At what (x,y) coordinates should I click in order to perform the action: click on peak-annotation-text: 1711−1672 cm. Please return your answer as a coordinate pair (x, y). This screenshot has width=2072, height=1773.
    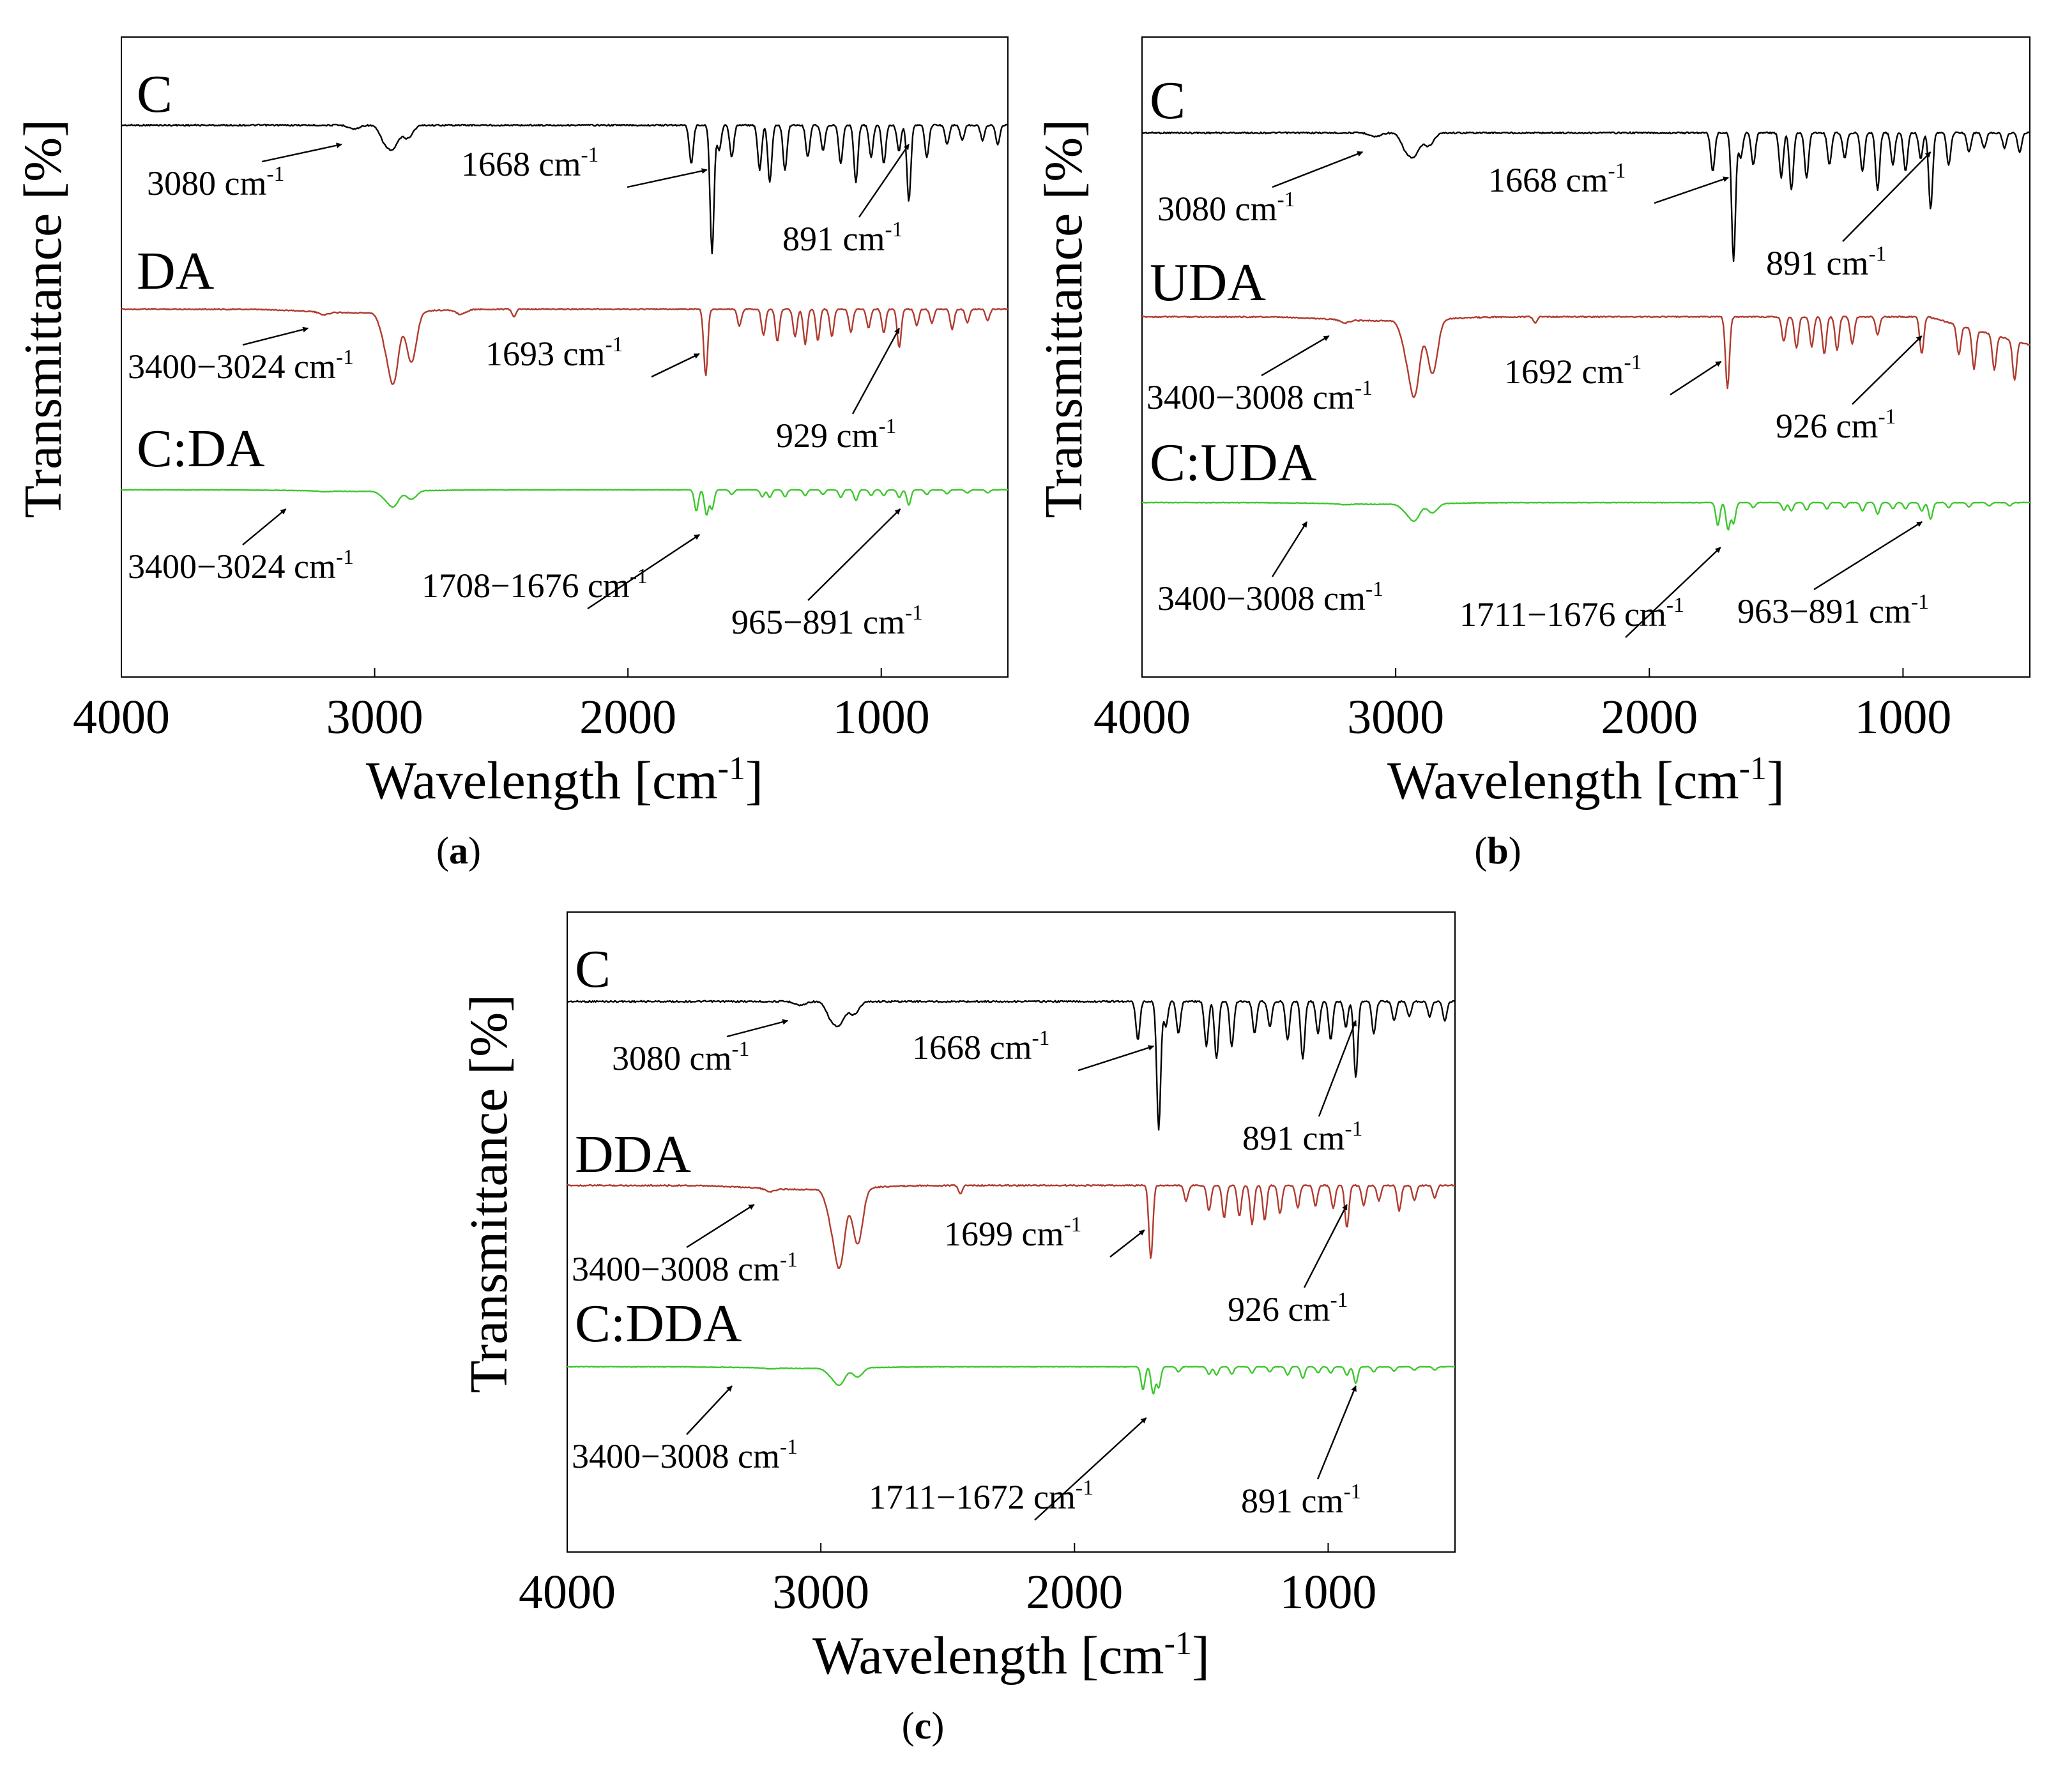
    Looking at the image, I should click on (973, 1497).